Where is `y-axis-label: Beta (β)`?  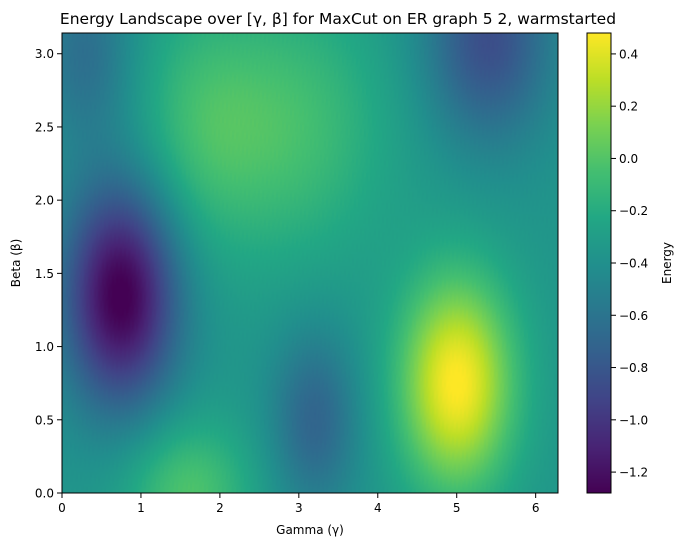
y-axis-label: Beta (β) is located at coordinates (16, 263).